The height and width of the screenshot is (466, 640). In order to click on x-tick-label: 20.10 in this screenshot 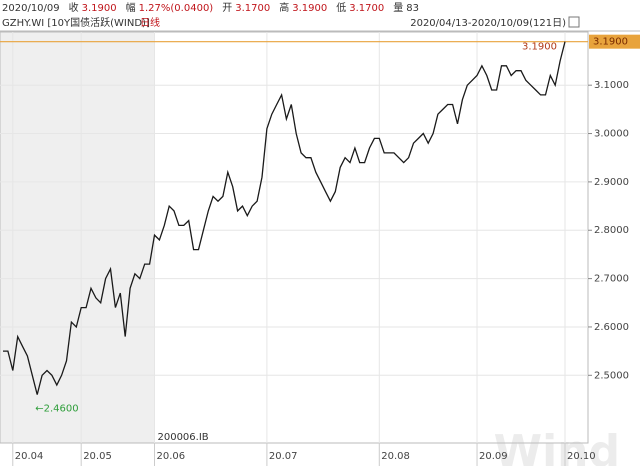, I will do `click(581, 456)`.